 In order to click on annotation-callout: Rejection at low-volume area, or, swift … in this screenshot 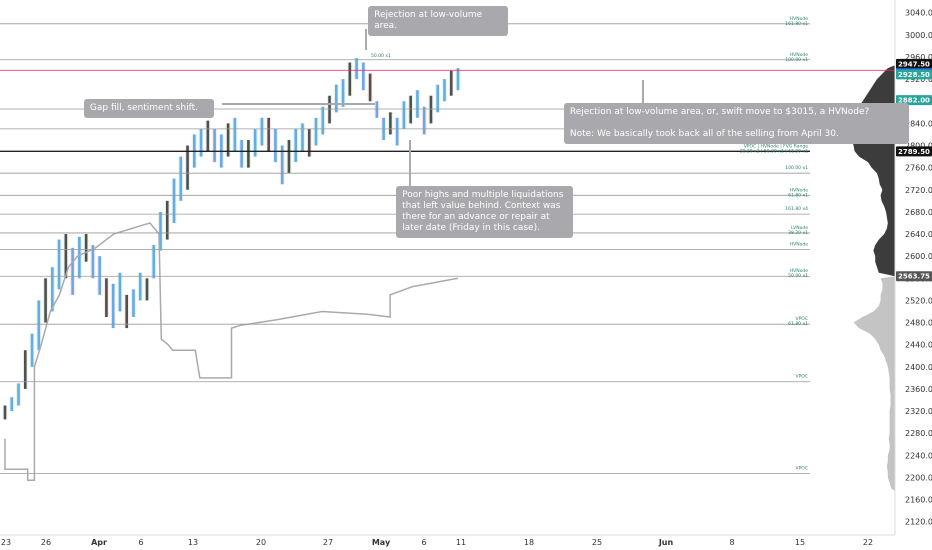, I will do `click(736, 123)`.